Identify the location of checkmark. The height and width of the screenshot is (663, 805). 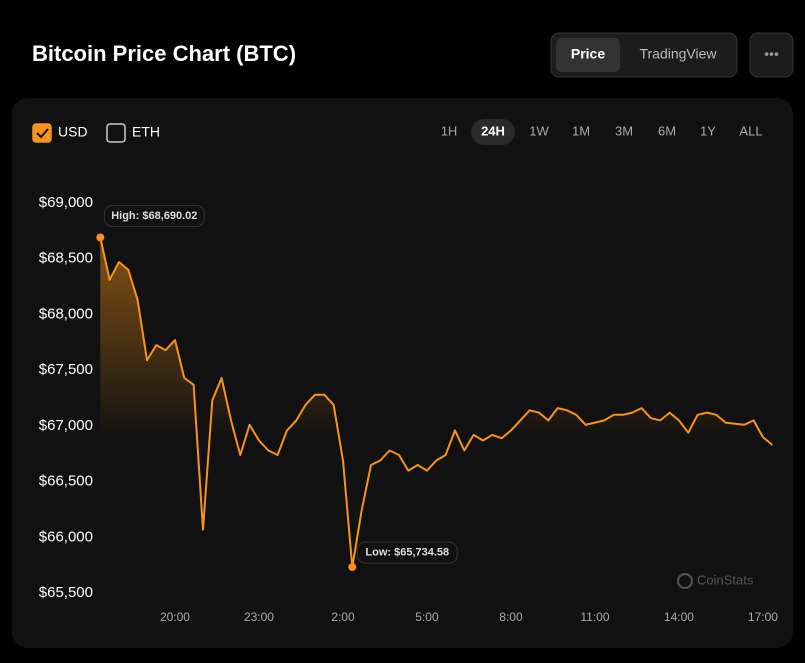
(42, 133).